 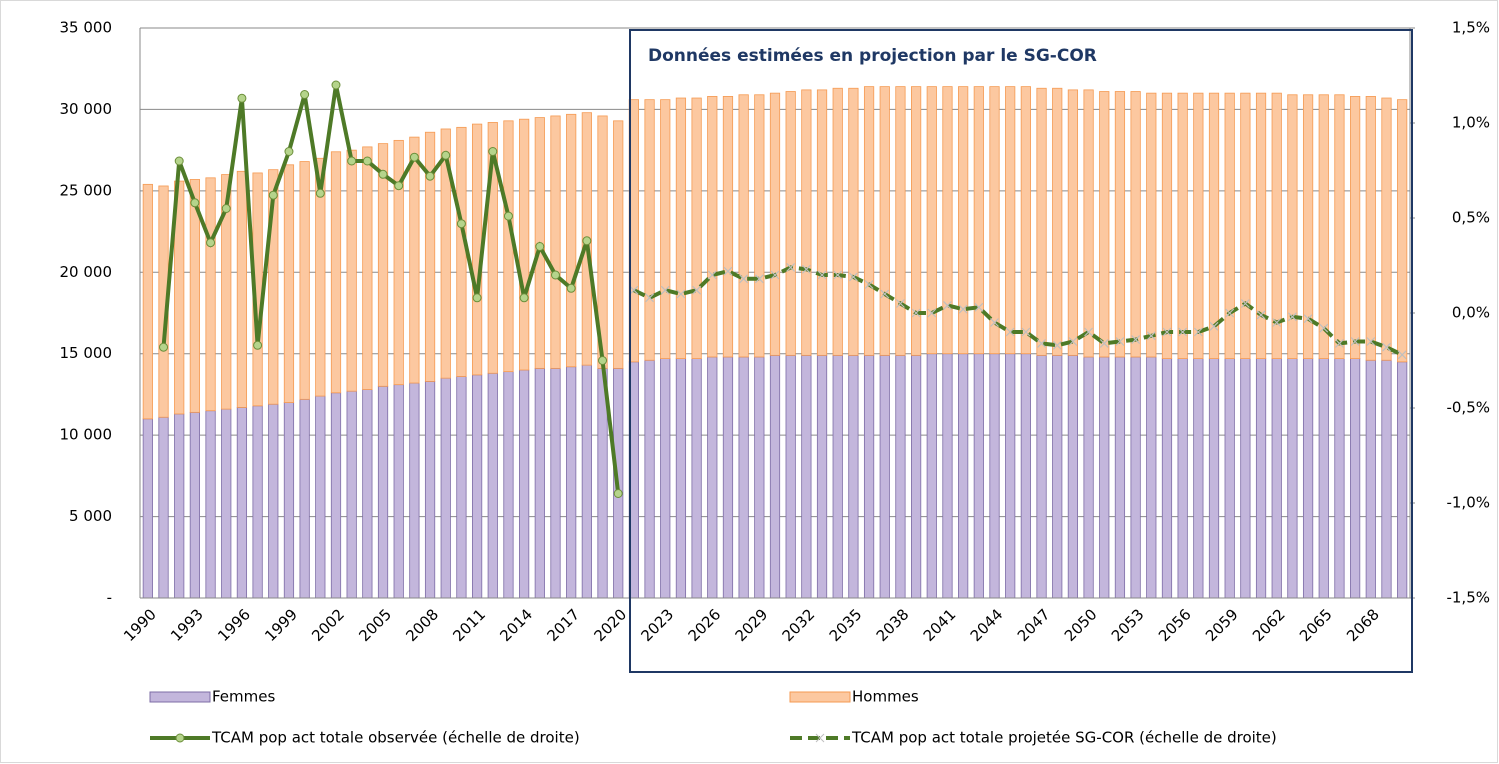 What do you see at coordinates (180, 738) in the screenshot?
I see `legend-marker` at bounding box center [180, 738].